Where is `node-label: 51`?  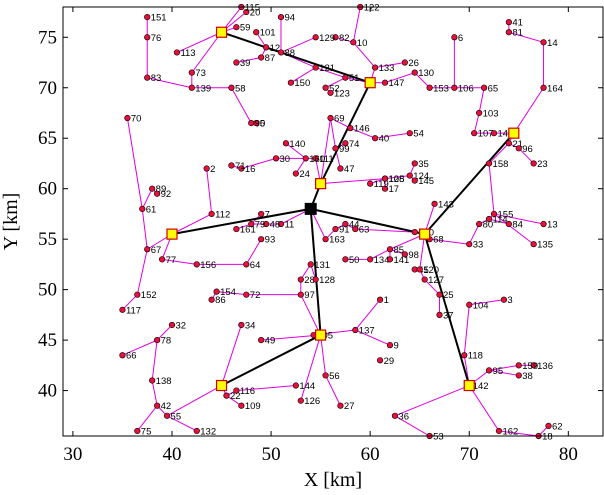 node-label: 51 is located at coordinates (354, 78).